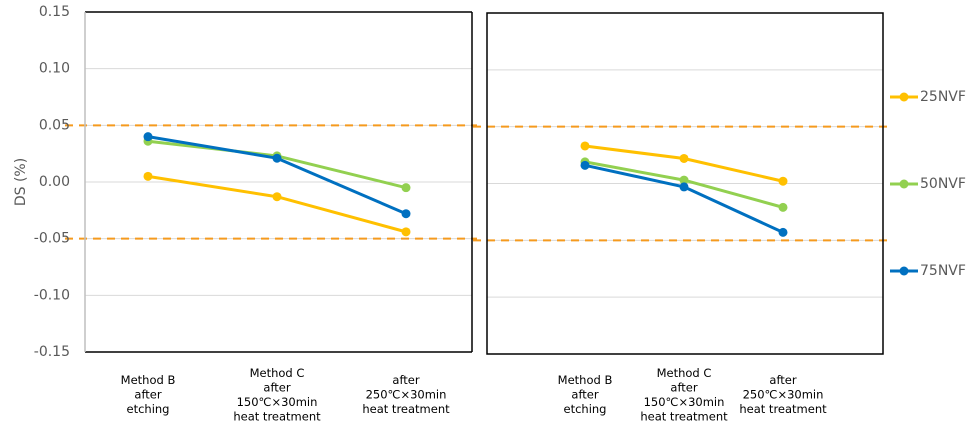 This screenshot has height=431, width=972. What do you see at coordinates (54, 125) in the screenshot?
I see `y-tick-label: 0.05` at bounding box center [54, 125].